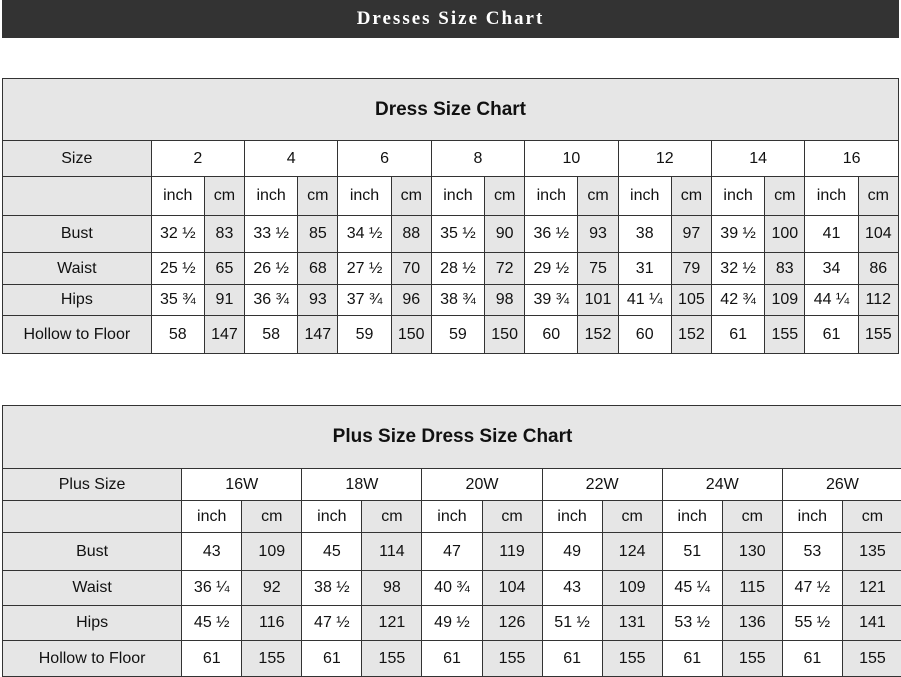 The width and height of the screenshot is (901, 677). Describe the element at coordinates (457, 269) in the screenshot. I see `inch-value: 28 ½` at that location.